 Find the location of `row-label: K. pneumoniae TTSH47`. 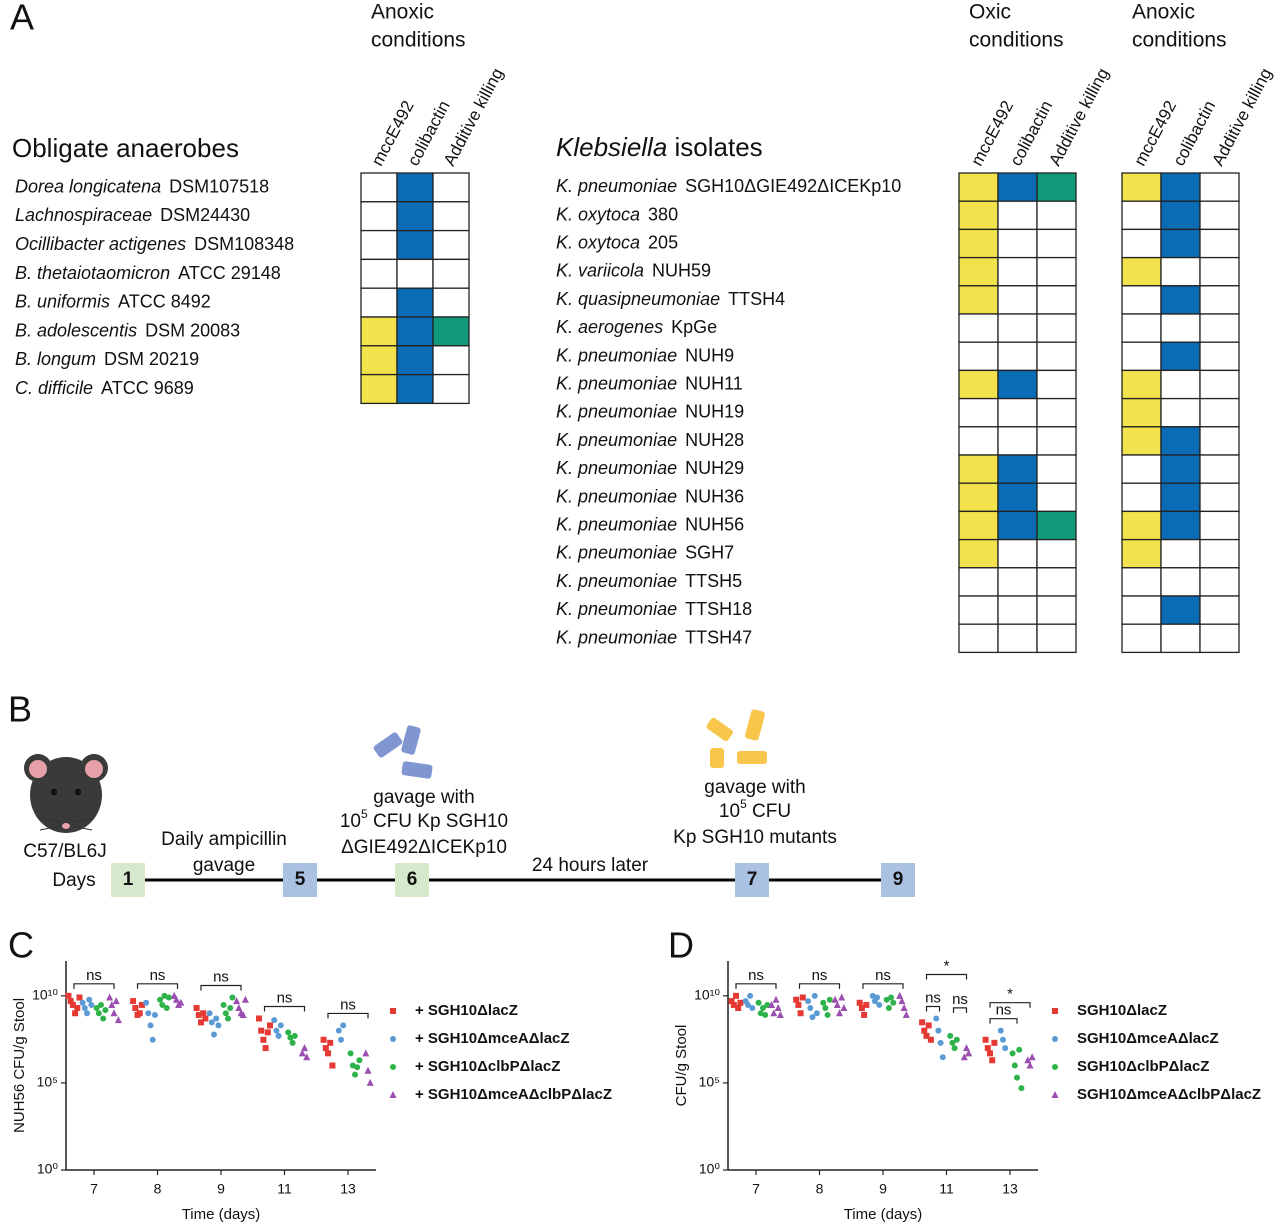

row-label: K. pneumoniae TTSH47 is located at coordinates (654, 637).